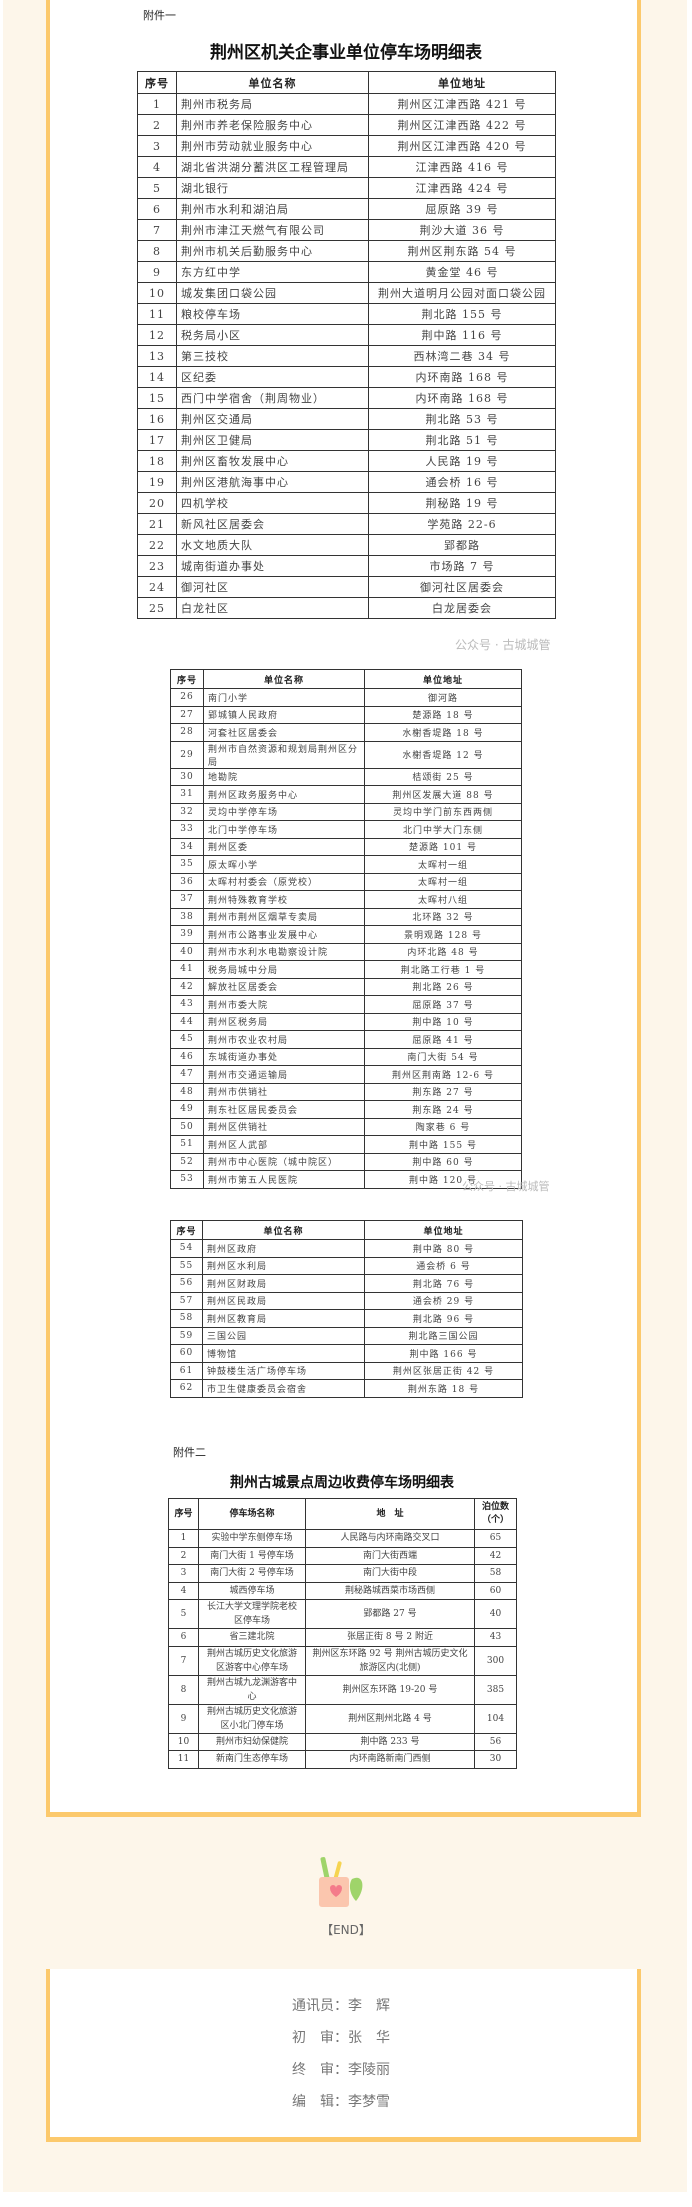  Describe the element at coordinates (390, 1514) in the screenshot. I see `column-header: 地 址` at that location.